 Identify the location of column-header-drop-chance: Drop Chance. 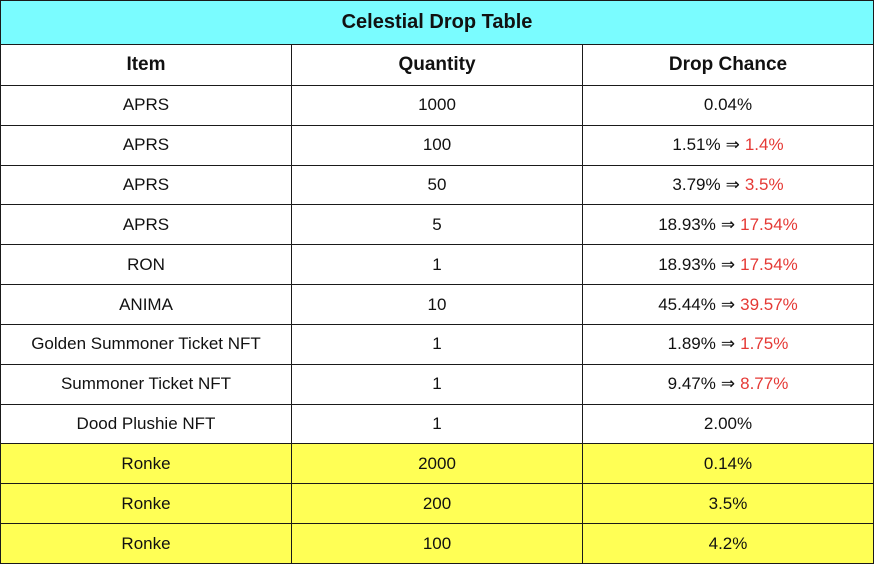
(728, 65).